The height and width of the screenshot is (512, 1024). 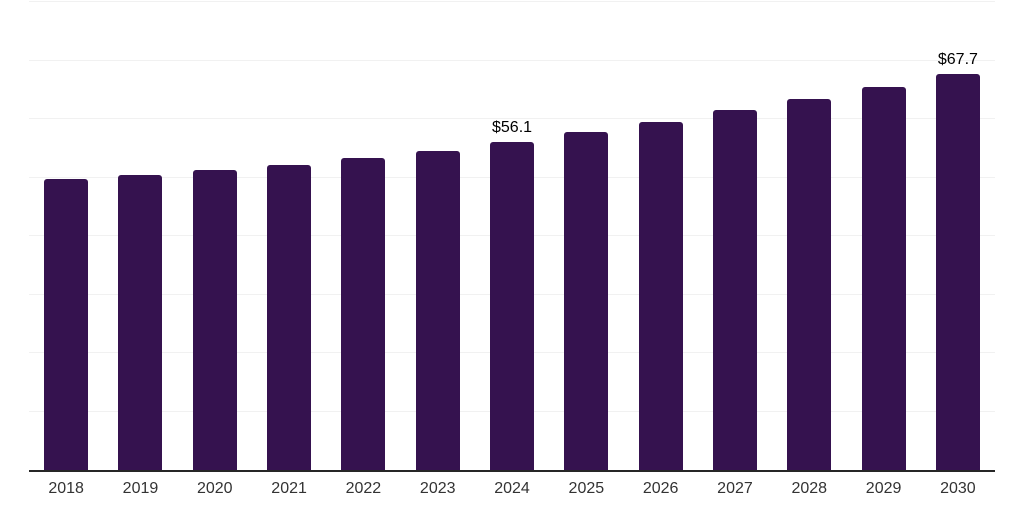 I want to click on bar-2022, so click(x=363, y=314).